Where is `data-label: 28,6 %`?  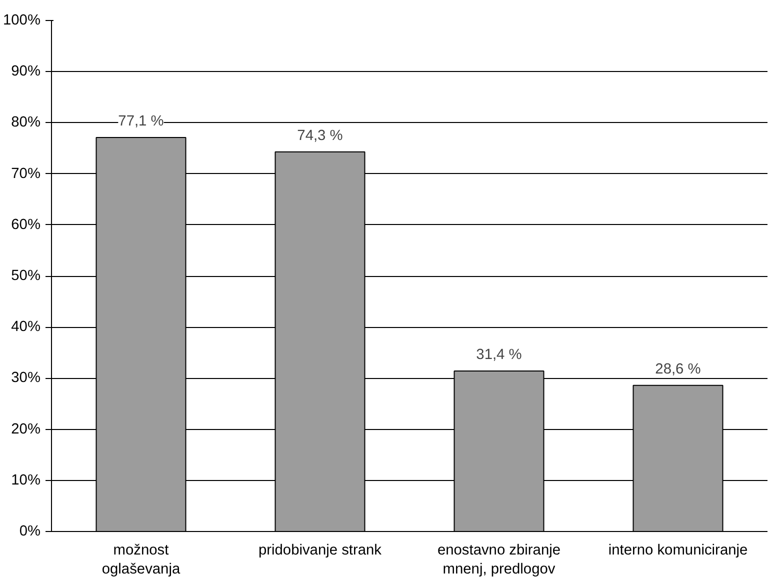
data-label: 28,6 % is located at coordinates (678, 369).